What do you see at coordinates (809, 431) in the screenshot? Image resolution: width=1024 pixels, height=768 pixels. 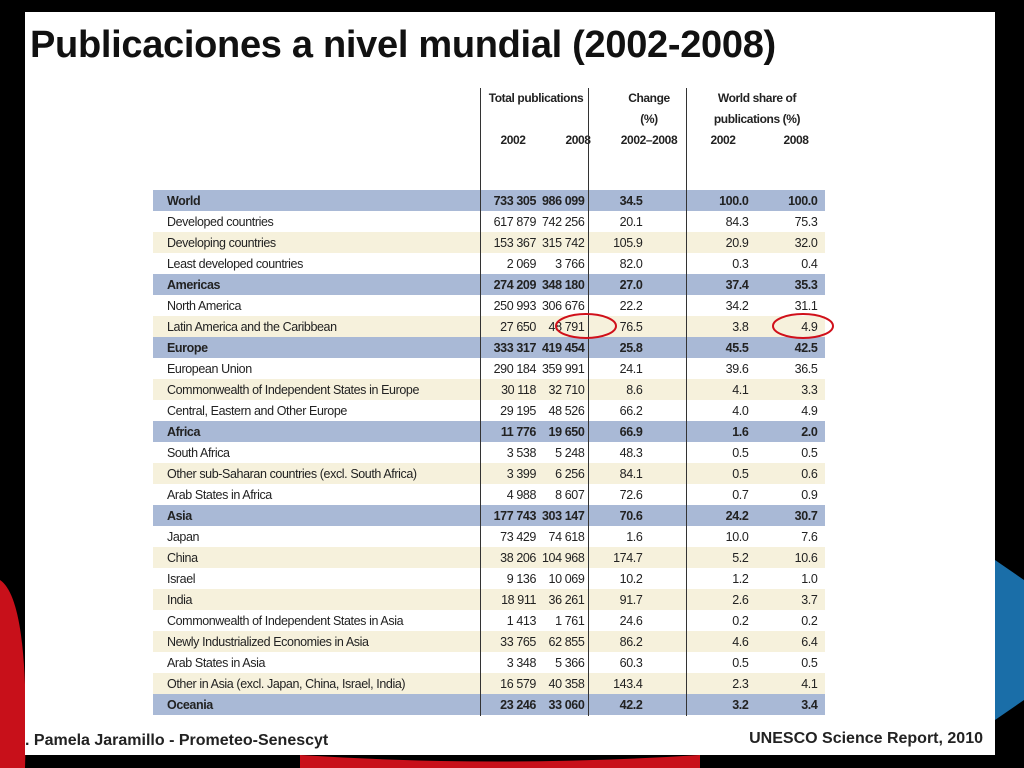 I see `cell: 2.0` at bounding box center [809, 431].